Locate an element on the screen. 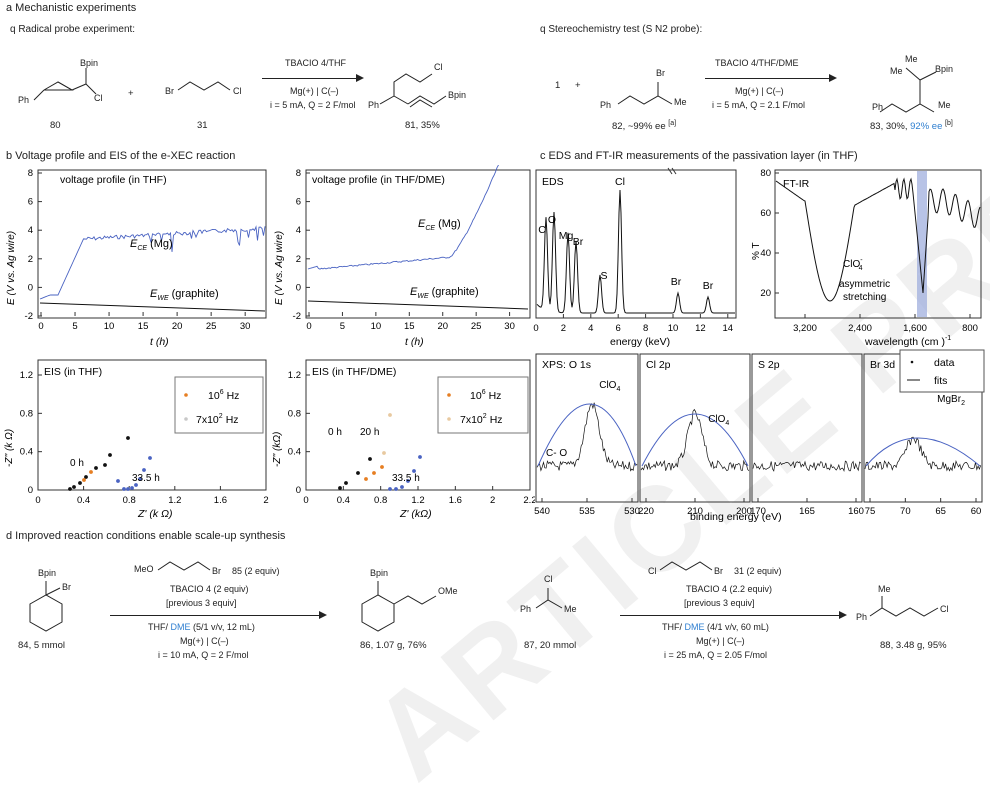  c83-label: 83, 30%, 92% ee [b] is located at coordinates (911, 126).